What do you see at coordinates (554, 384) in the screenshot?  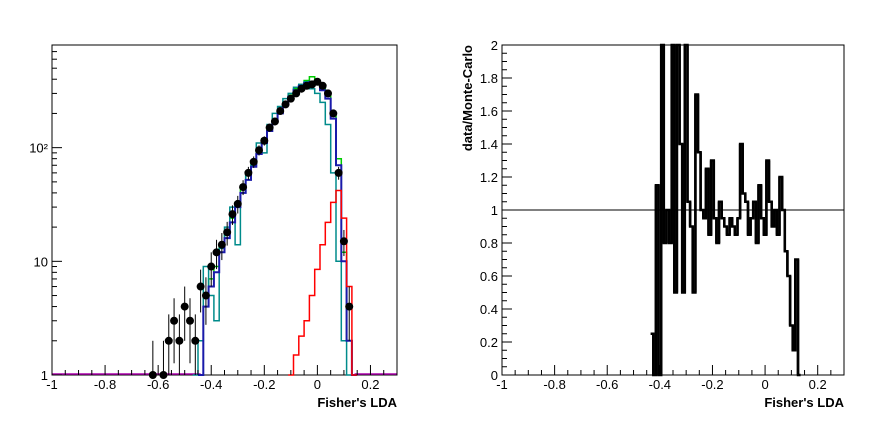 I see `right-x-tick-label: -0.8` at bounding box center [554, 384].